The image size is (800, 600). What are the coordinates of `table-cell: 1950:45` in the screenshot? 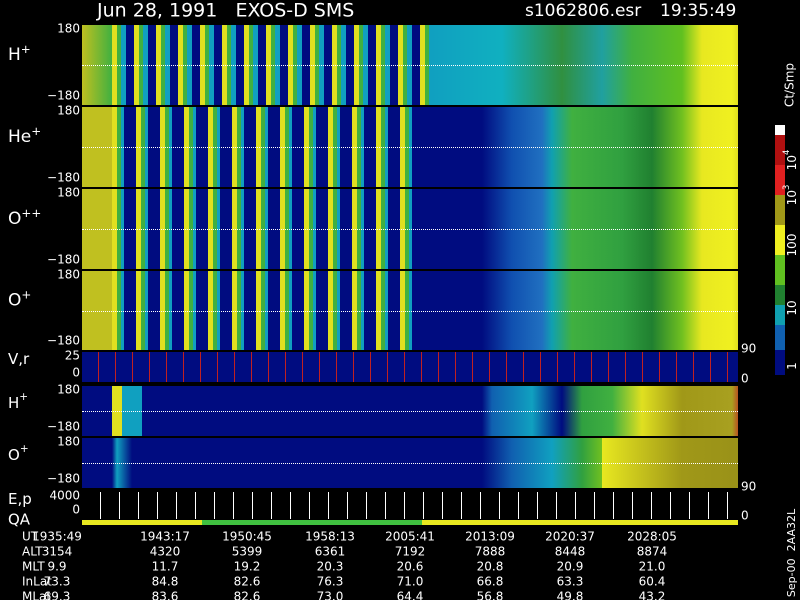 It's located at (247, 537).